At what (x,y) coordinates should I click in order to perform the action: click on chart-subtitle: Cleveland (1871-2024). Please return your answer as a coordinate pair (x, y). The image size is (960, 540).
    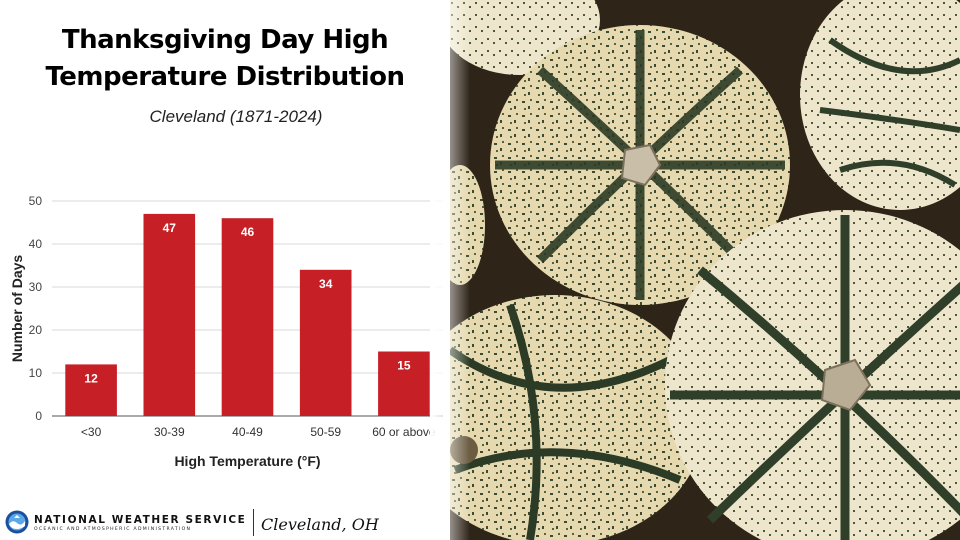
    Looking at the image, I should click on (236, 116).